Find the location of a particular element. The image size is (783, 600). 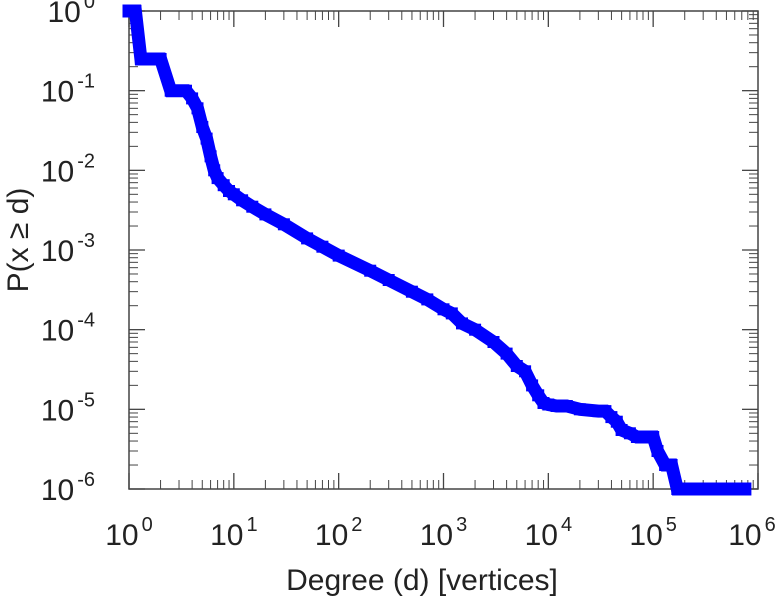

x-tick-label-exponent: 3 is located at coordinates (461, 525).